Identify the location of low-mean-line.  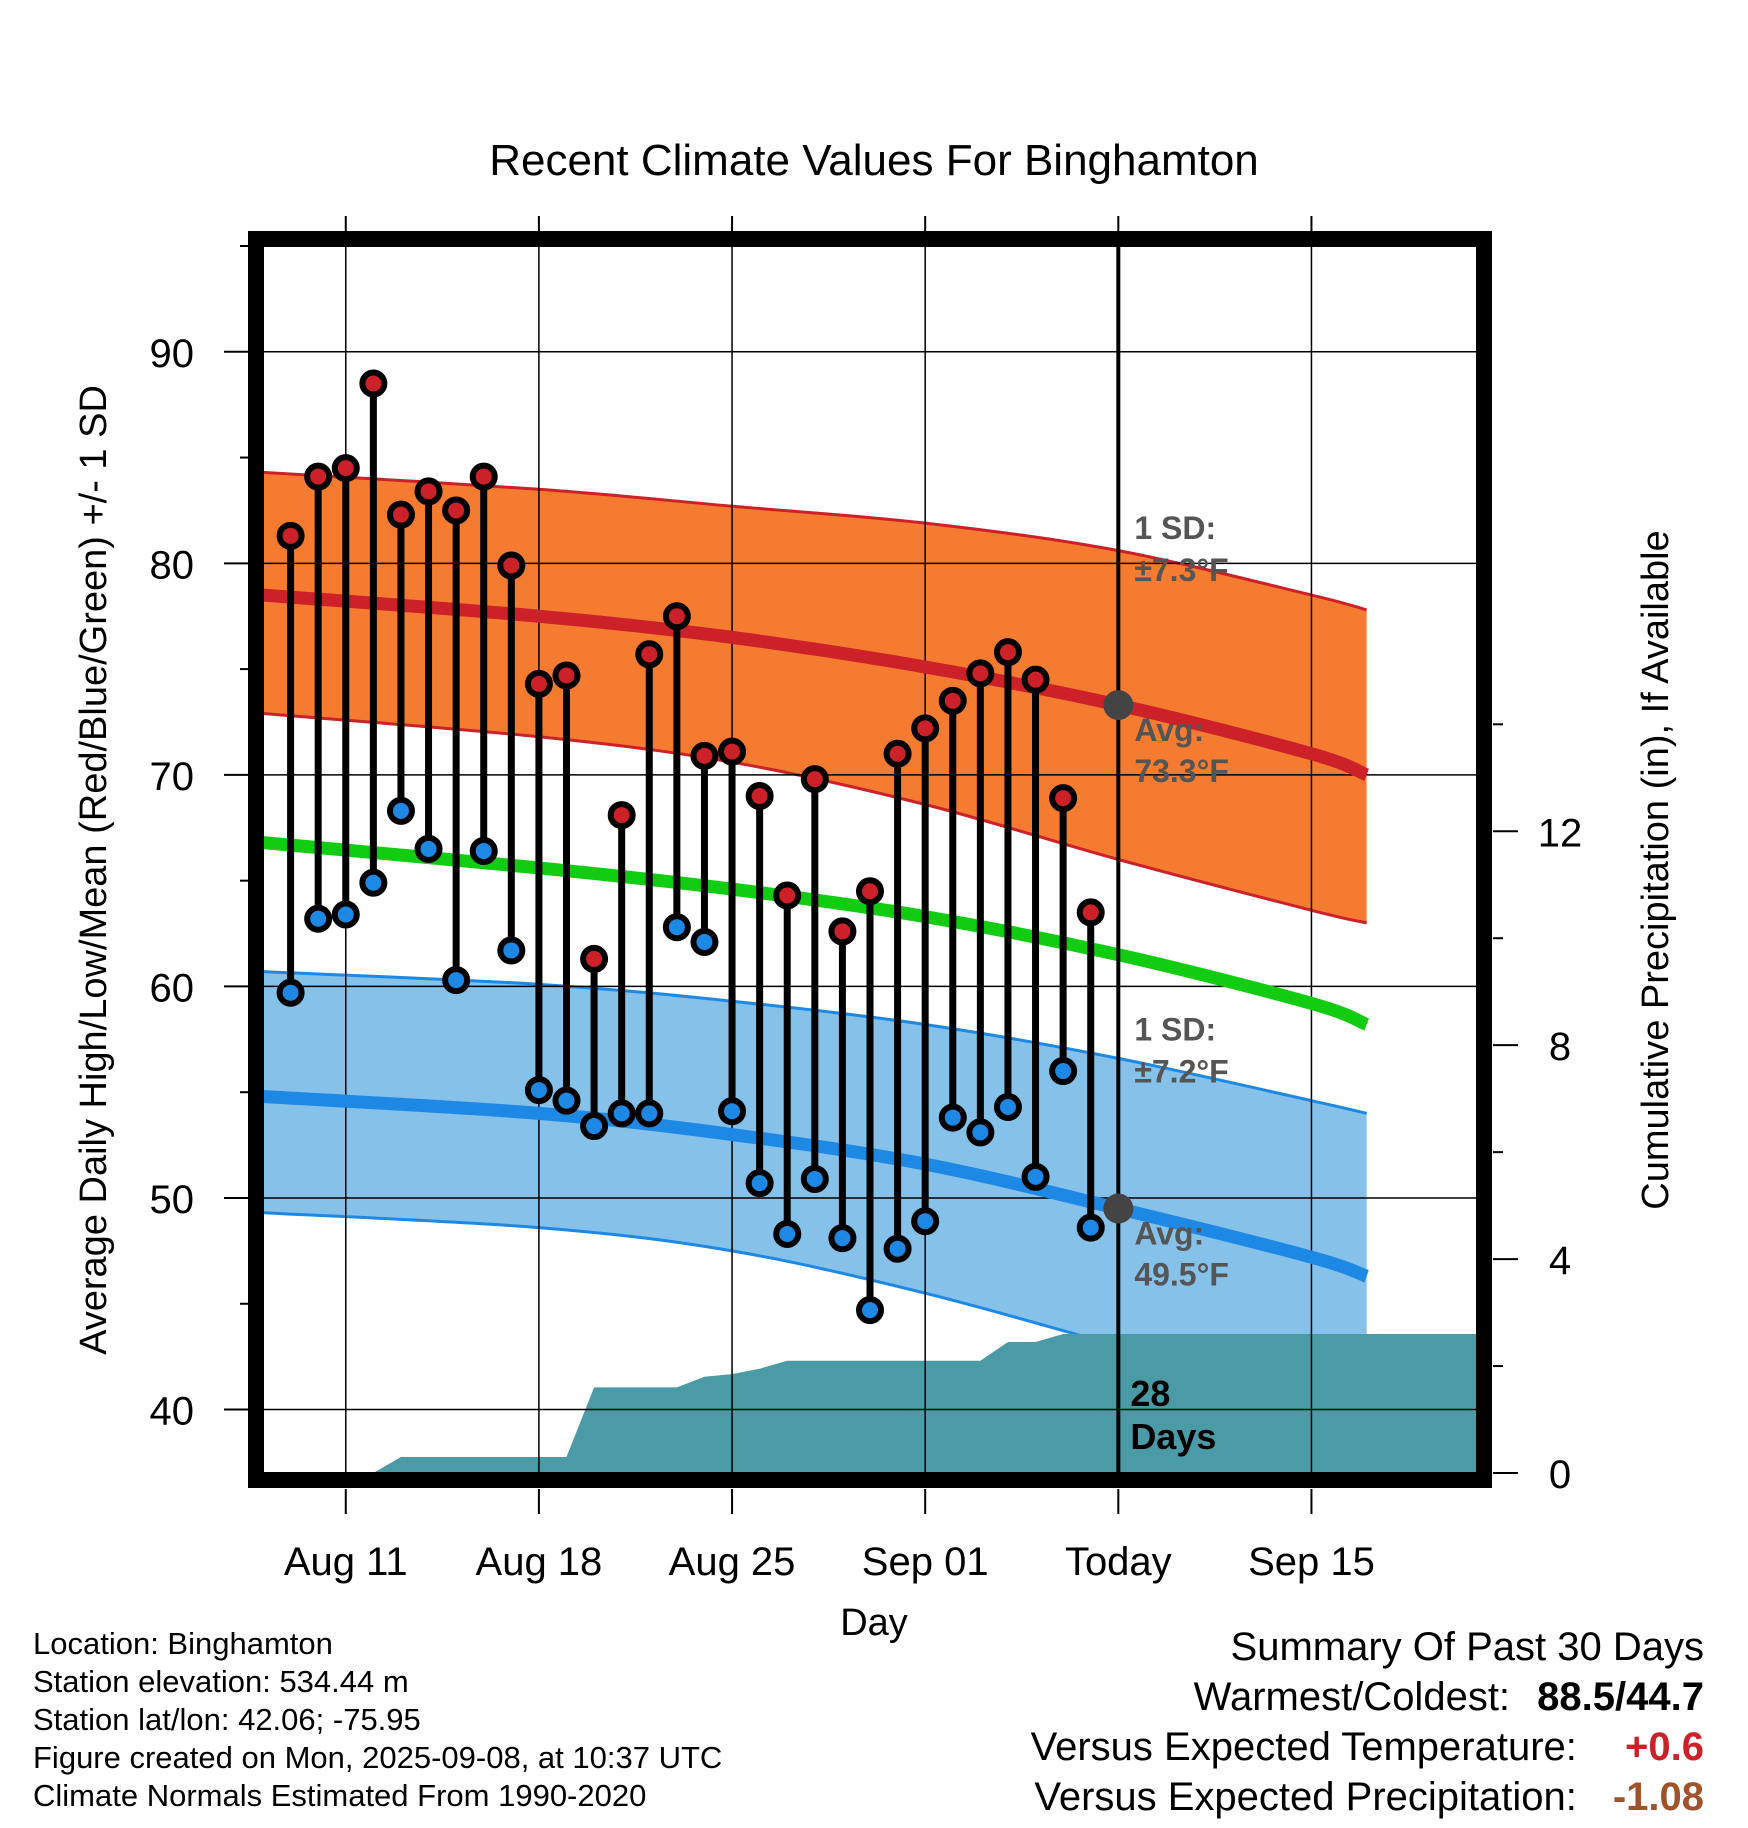
(816, 1186).